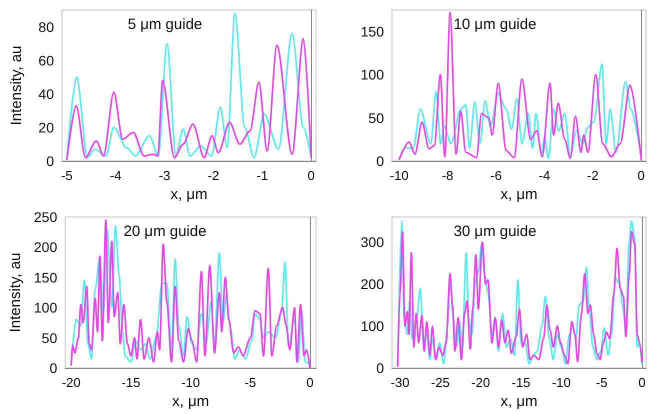  I want to click on x-tick-label: -30, so click(400, 382).